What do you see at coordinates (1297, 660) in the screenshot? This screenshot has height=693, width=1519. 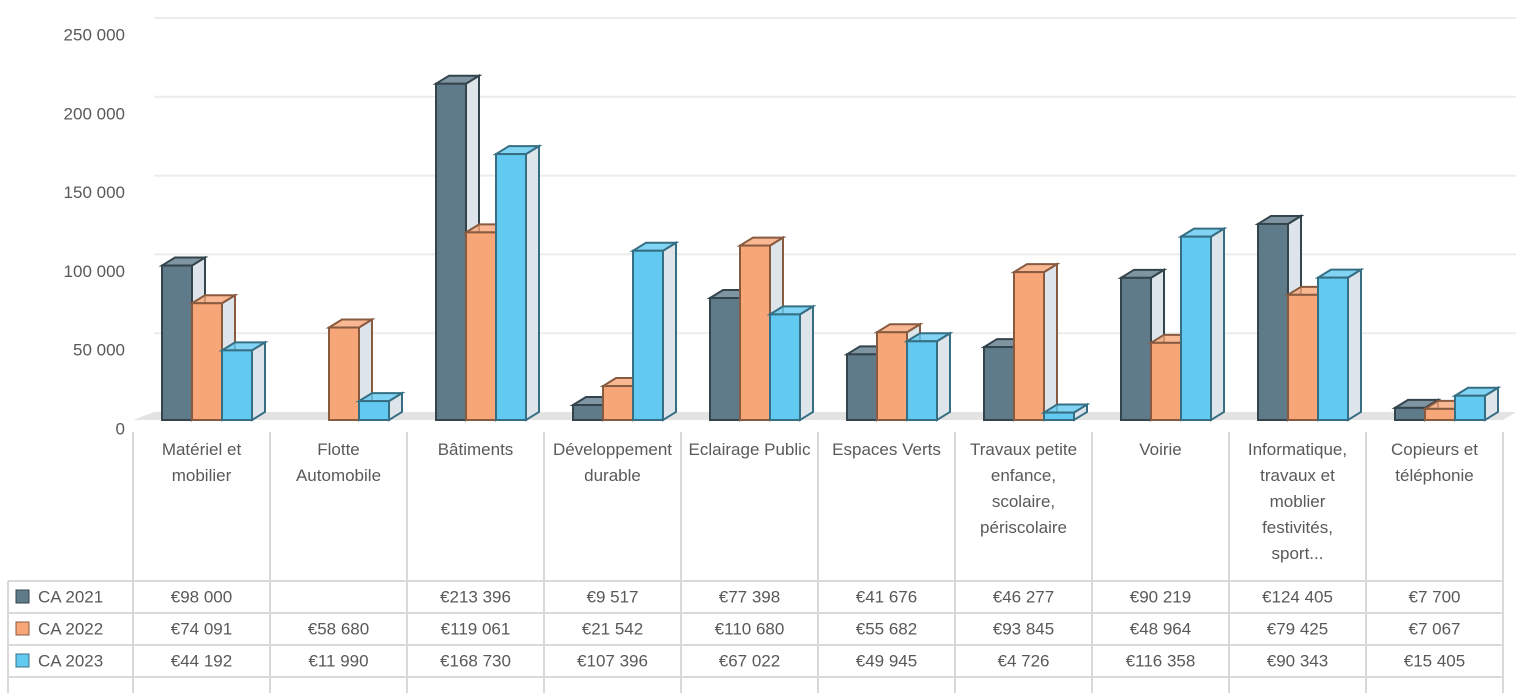 I see `data-table-value: €90 343` at bounding box center [1297, 660].